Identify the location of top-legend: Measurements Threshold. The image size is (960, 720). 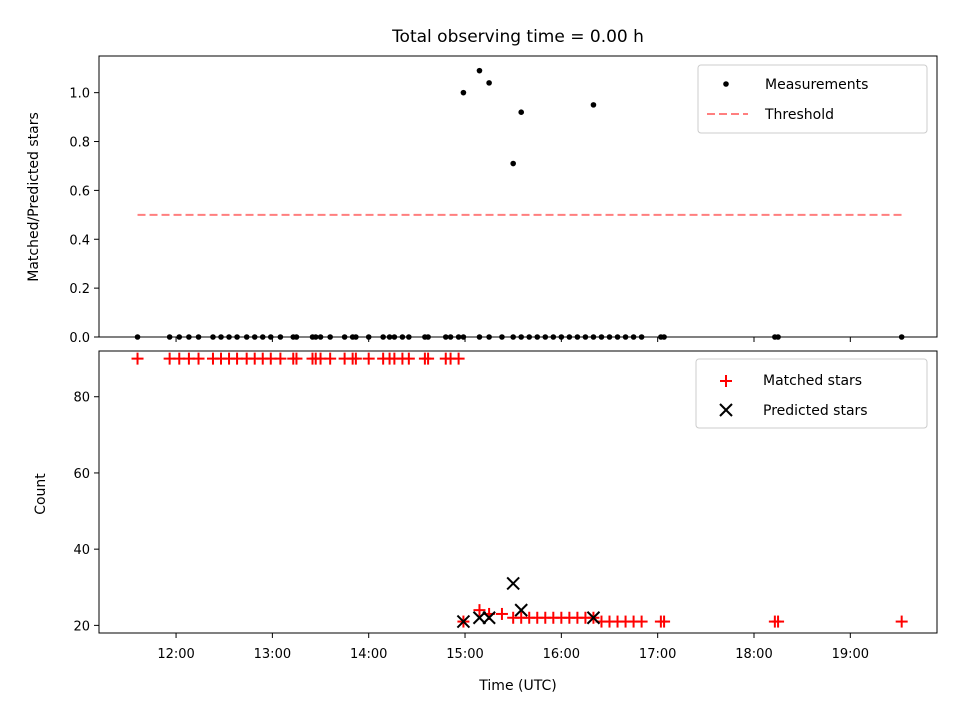
(812, 99).